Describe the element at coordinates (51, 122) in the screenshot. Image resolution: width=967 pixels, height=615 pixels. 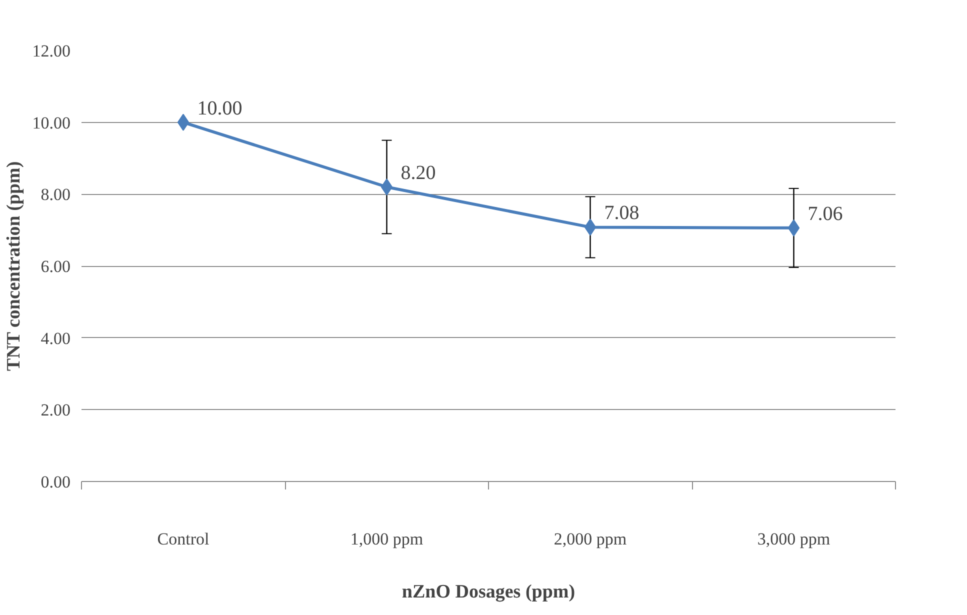
I see `y-tick-label: 10.00` at that location.